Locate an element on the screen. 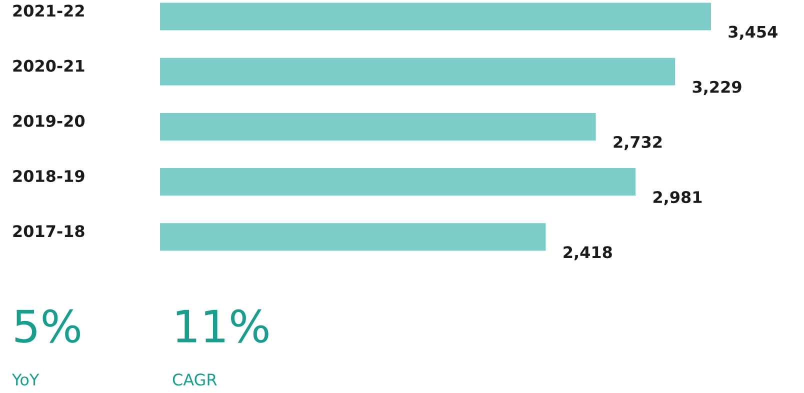 This screenshot has width=804, height=393. data-label: 3,454 is located at coordinates (753, 33).